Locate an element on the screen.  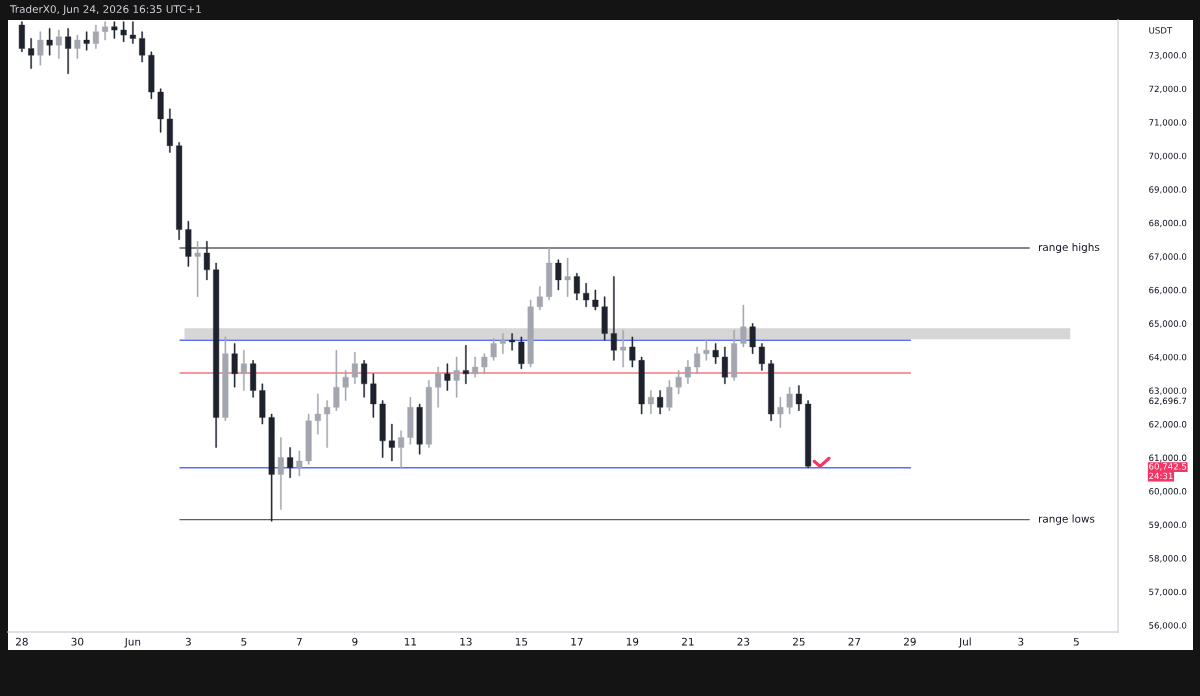
x-tick-label: 19 is located at coordinates (632, 641).